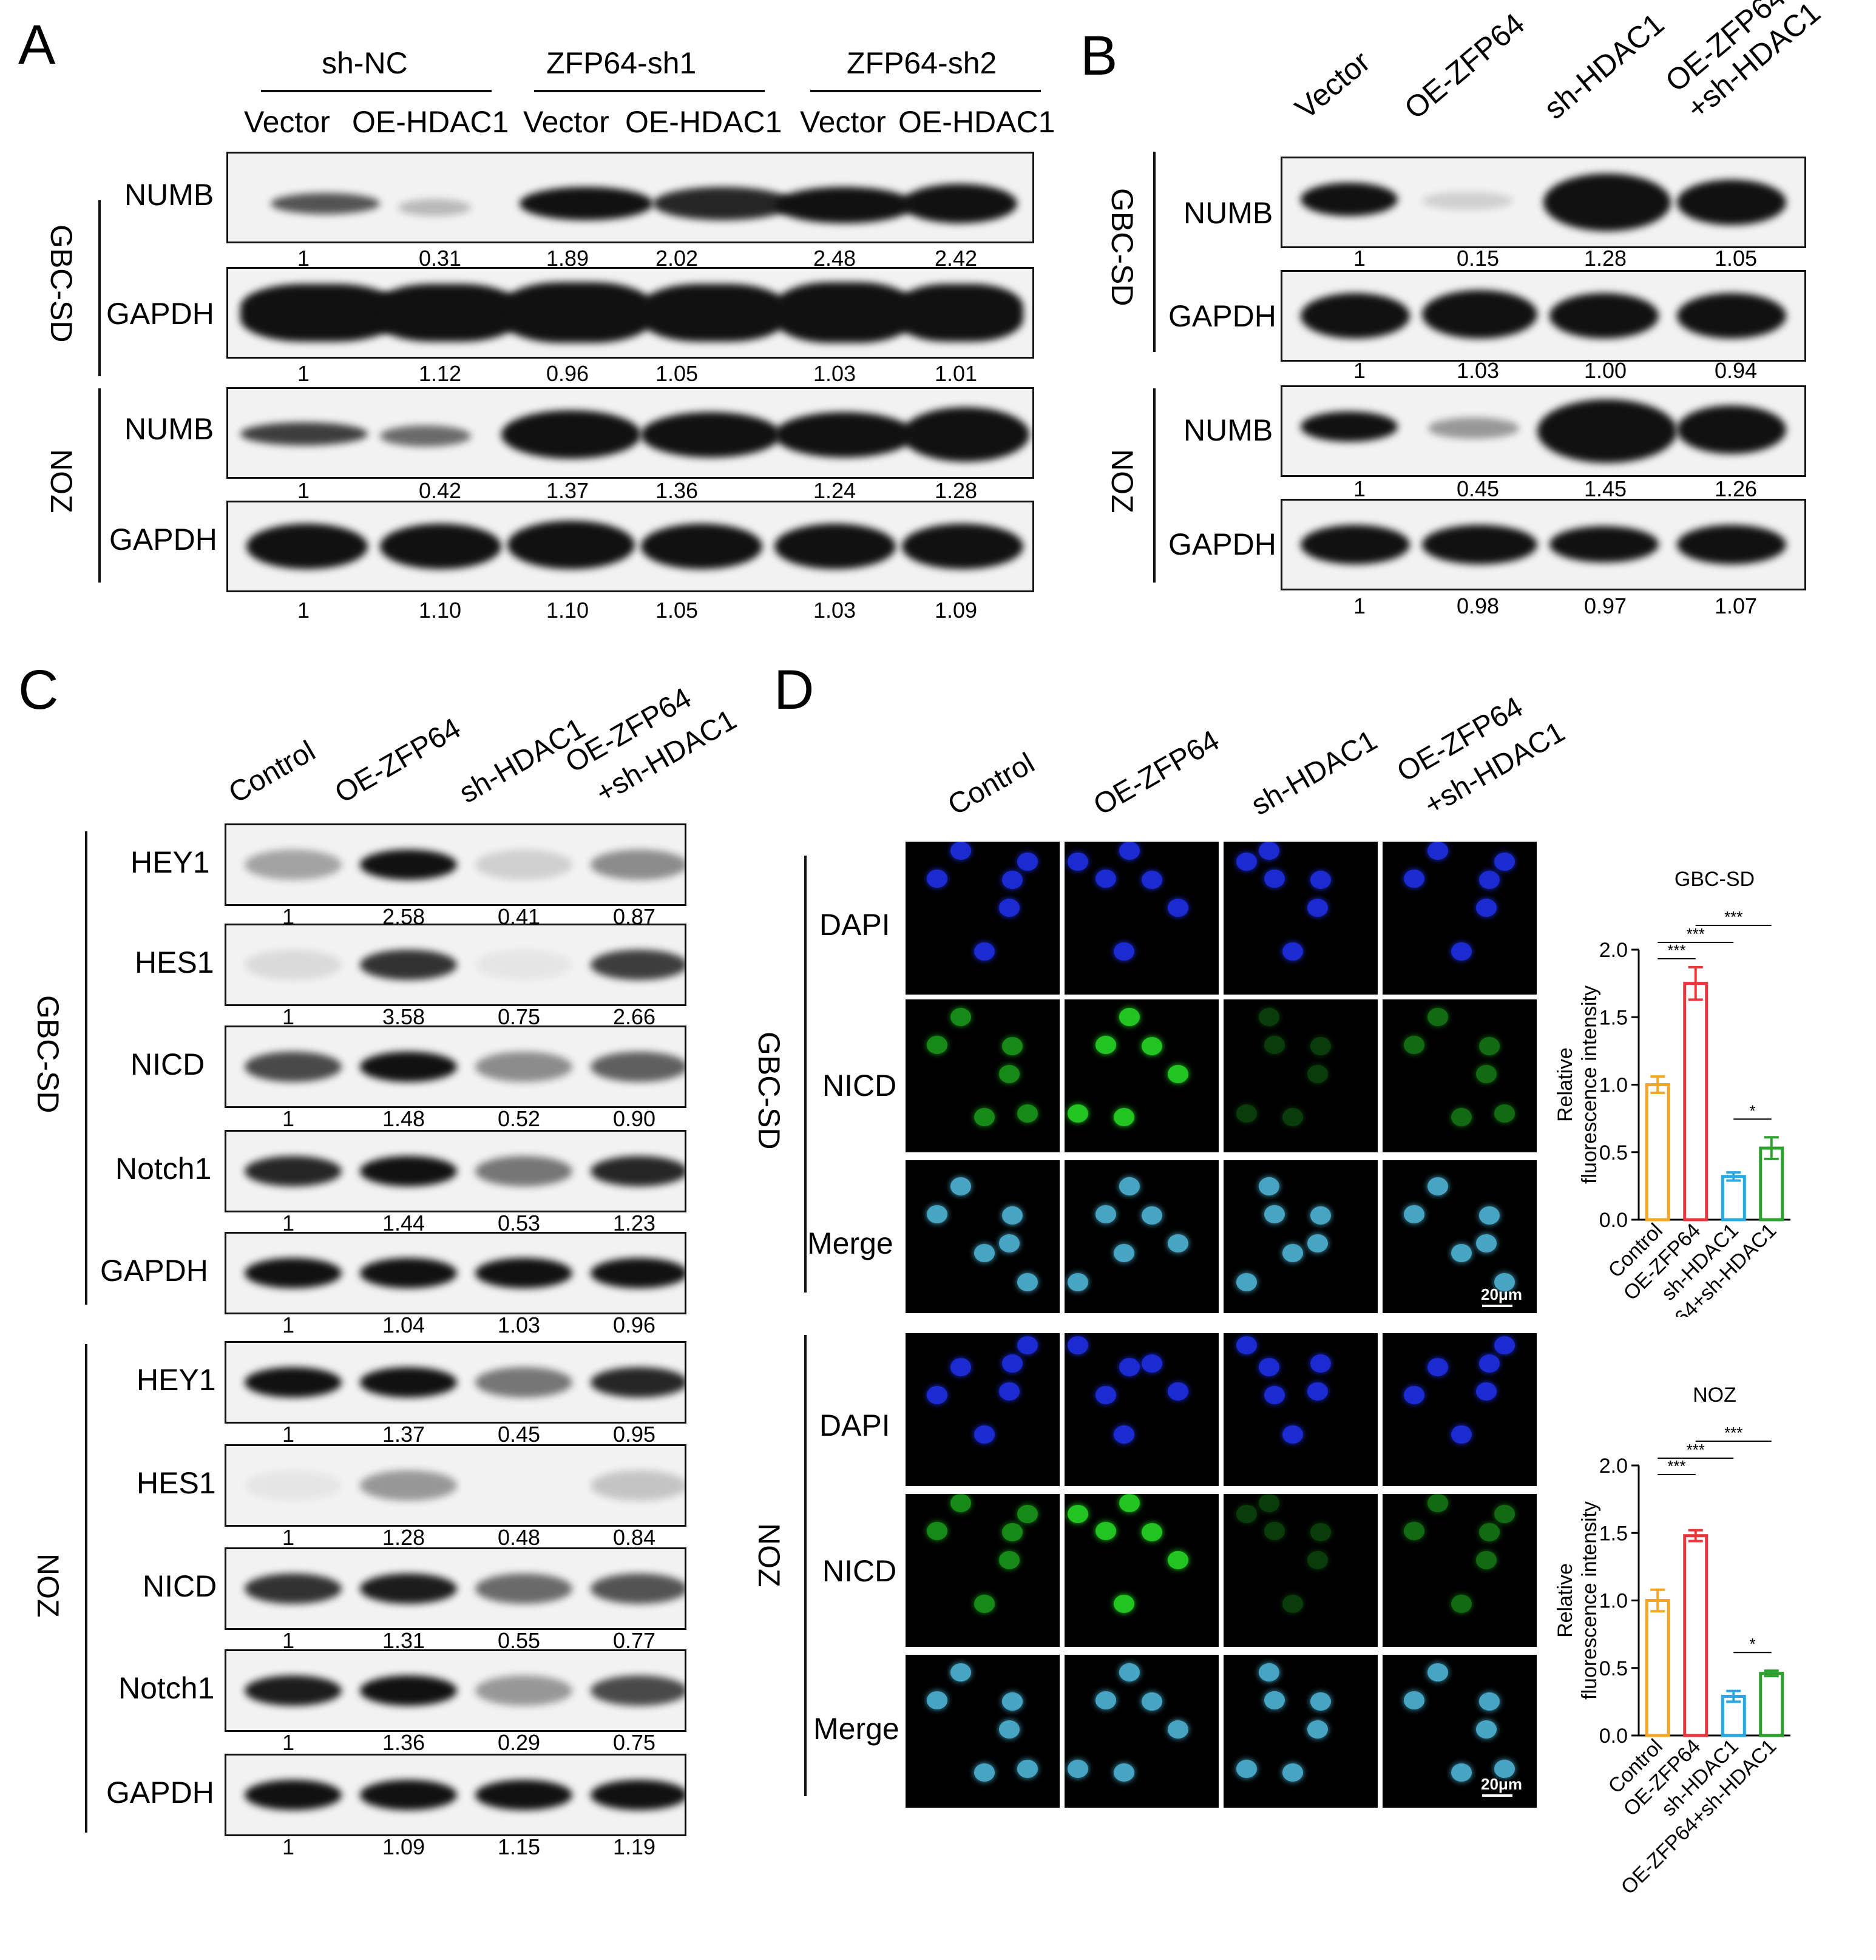  I want to click on quant-value: 0.52, so click(519, 1118).